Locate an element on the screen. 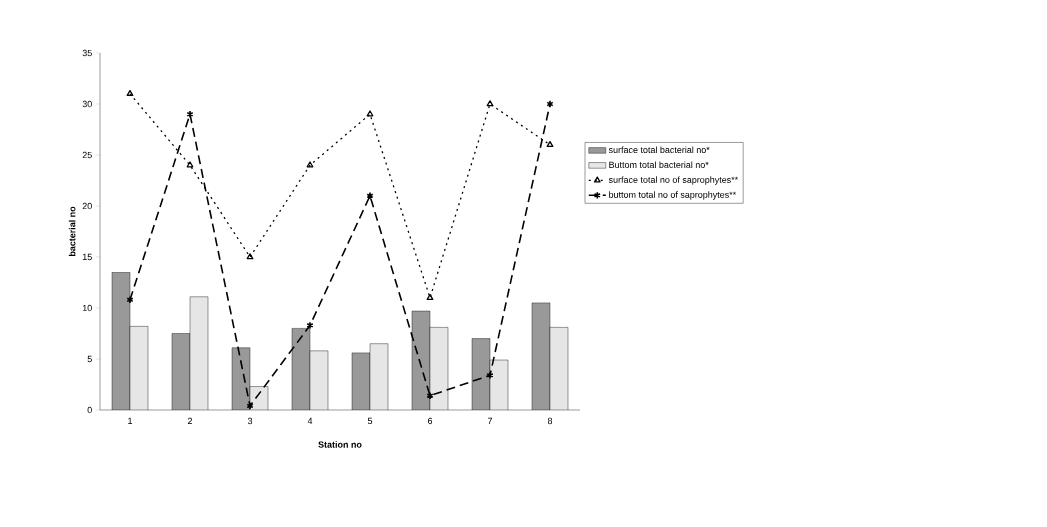  y-axis-title: bacterial no is located at coordinates (72, 231).